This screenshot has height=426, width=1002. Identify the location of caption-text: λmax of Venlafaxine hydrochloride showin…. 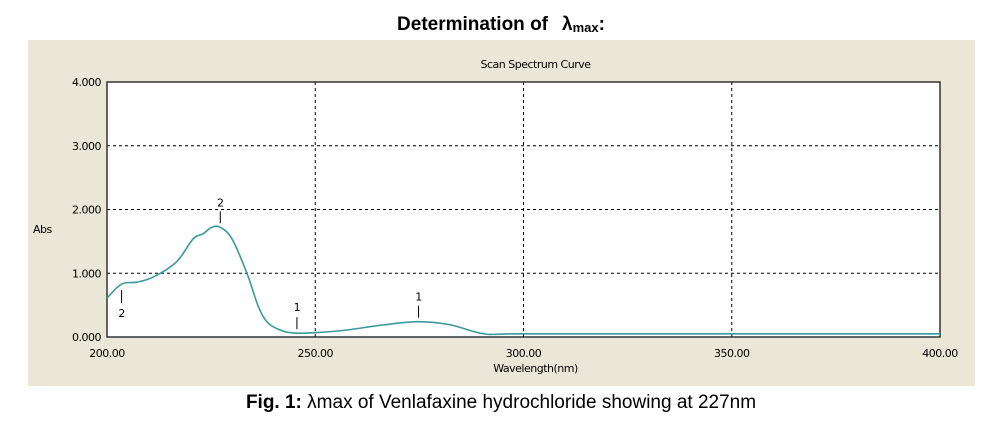
(532, 402).